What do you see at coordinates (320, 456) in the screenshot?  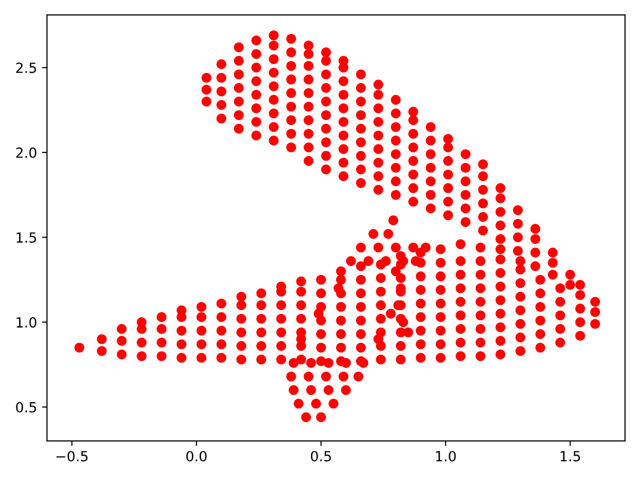 I see `x-tick-label: 0.5` at bounding box center [320, 456].